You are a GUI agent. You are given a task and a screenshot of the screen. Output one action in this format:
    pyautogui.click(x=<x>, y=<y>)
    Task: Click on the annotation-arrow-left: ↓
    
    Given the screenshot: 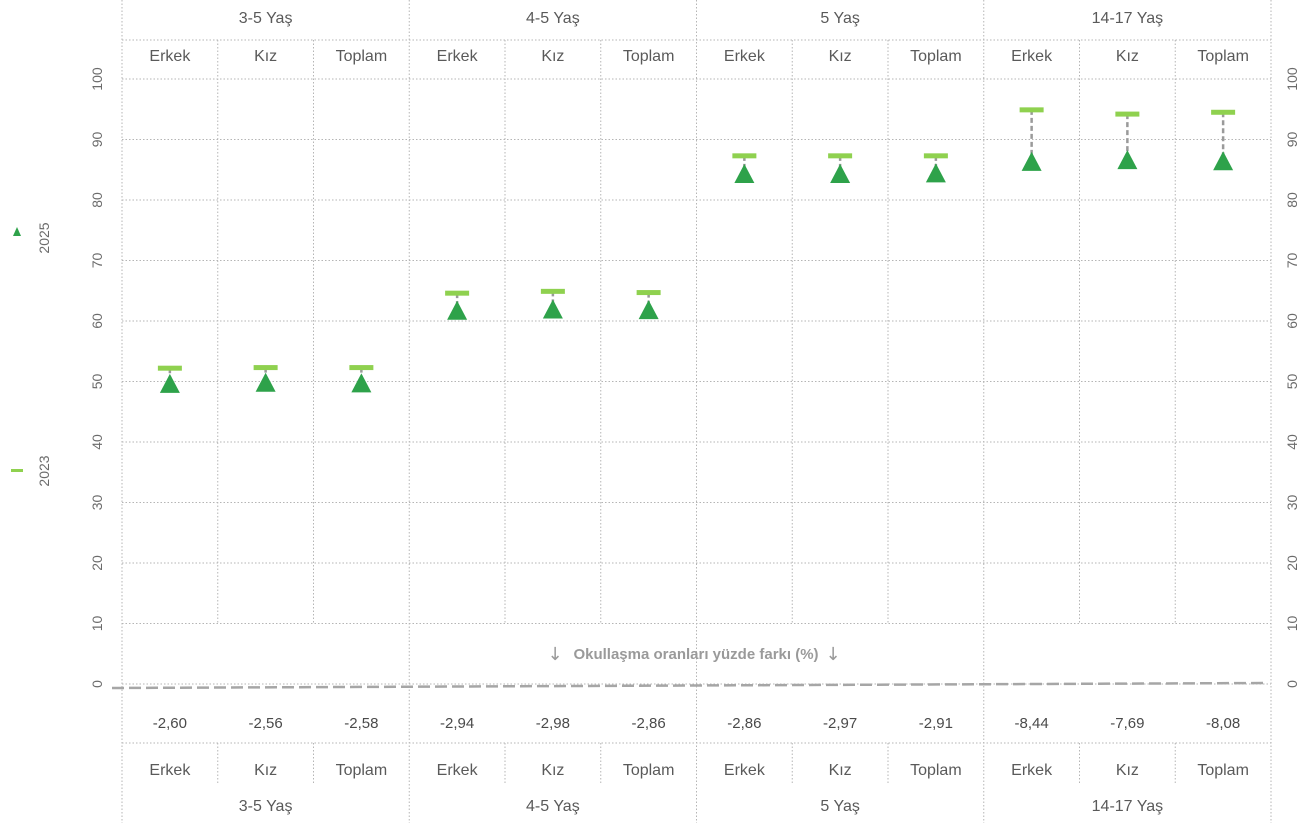 What is the action you would take?
    pyautogui.click(x=554, y=654)
    